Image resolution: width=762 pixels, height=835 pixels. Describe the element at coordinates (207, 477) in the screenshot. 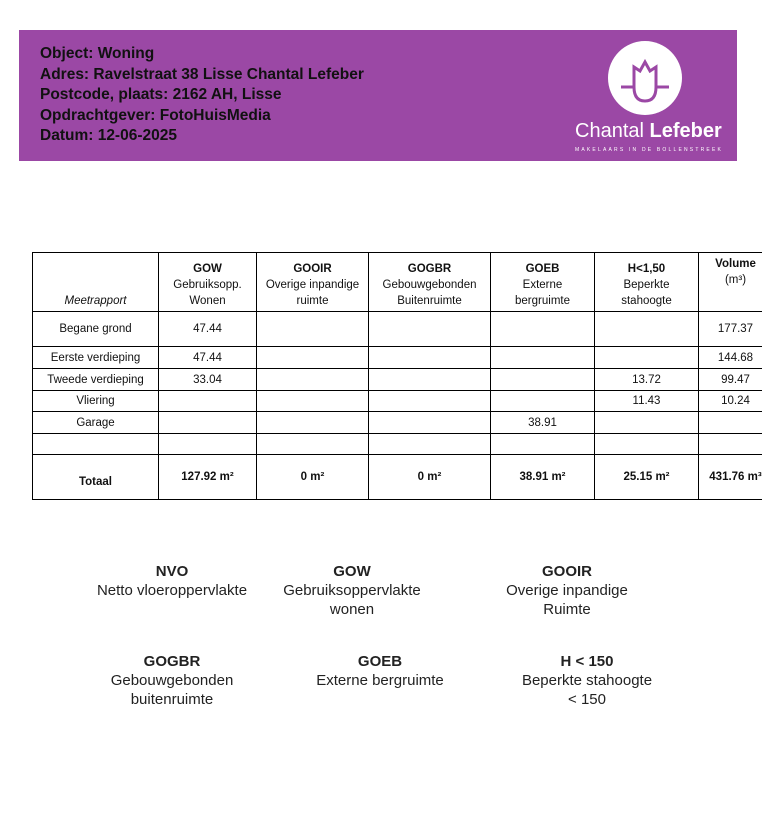

I see `total-cell: 127.92 m²` at that location.